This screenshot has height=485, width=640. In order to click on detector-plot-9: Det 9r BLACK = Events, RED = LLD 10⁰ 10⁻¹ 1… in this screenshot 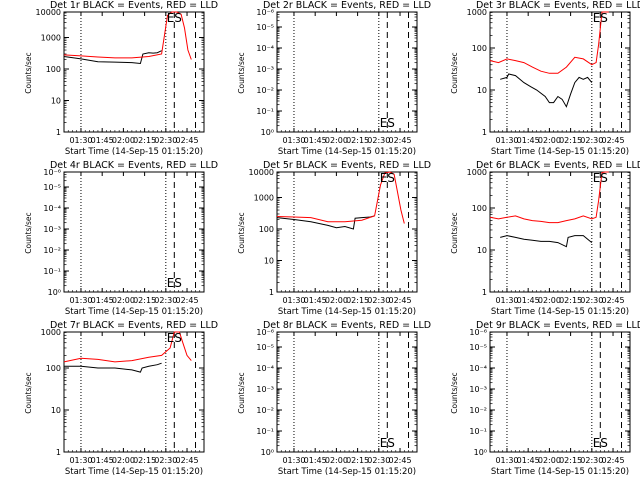, I will do `click(545, 398)`.